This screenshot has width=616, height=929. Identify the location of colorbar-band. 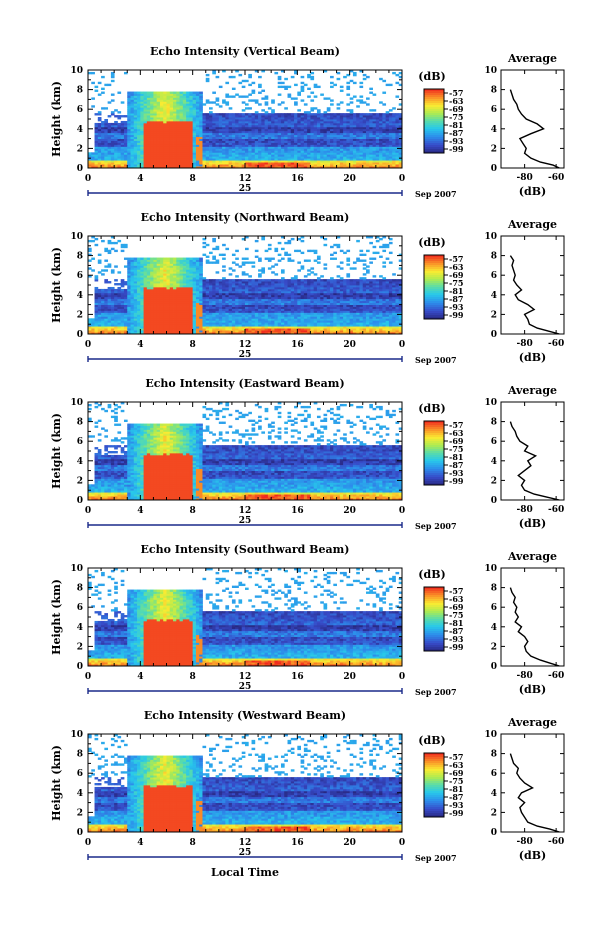
(434, 144).